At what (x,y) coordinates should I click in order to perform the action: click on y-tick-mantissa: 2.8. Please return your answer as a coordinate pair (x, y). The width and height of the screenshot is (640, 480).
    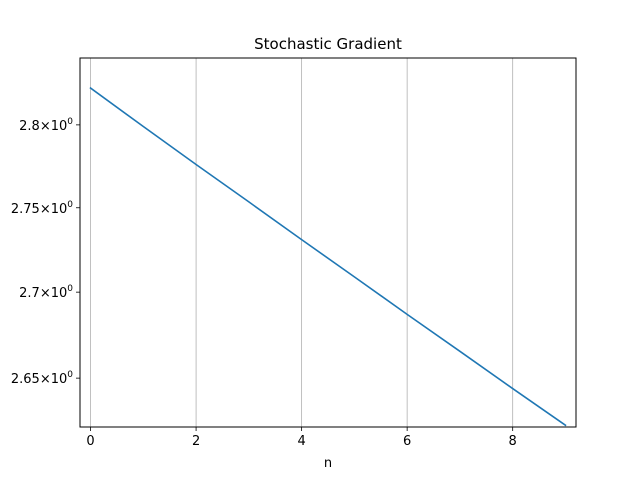
    Looking at the image, I should click on (29, 126).